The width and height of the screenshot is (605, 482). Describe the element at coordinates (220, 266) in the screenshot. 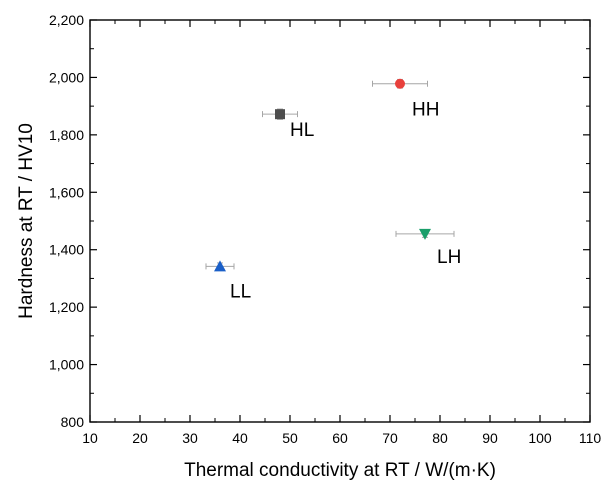

I see `data-point-ll` at that location.